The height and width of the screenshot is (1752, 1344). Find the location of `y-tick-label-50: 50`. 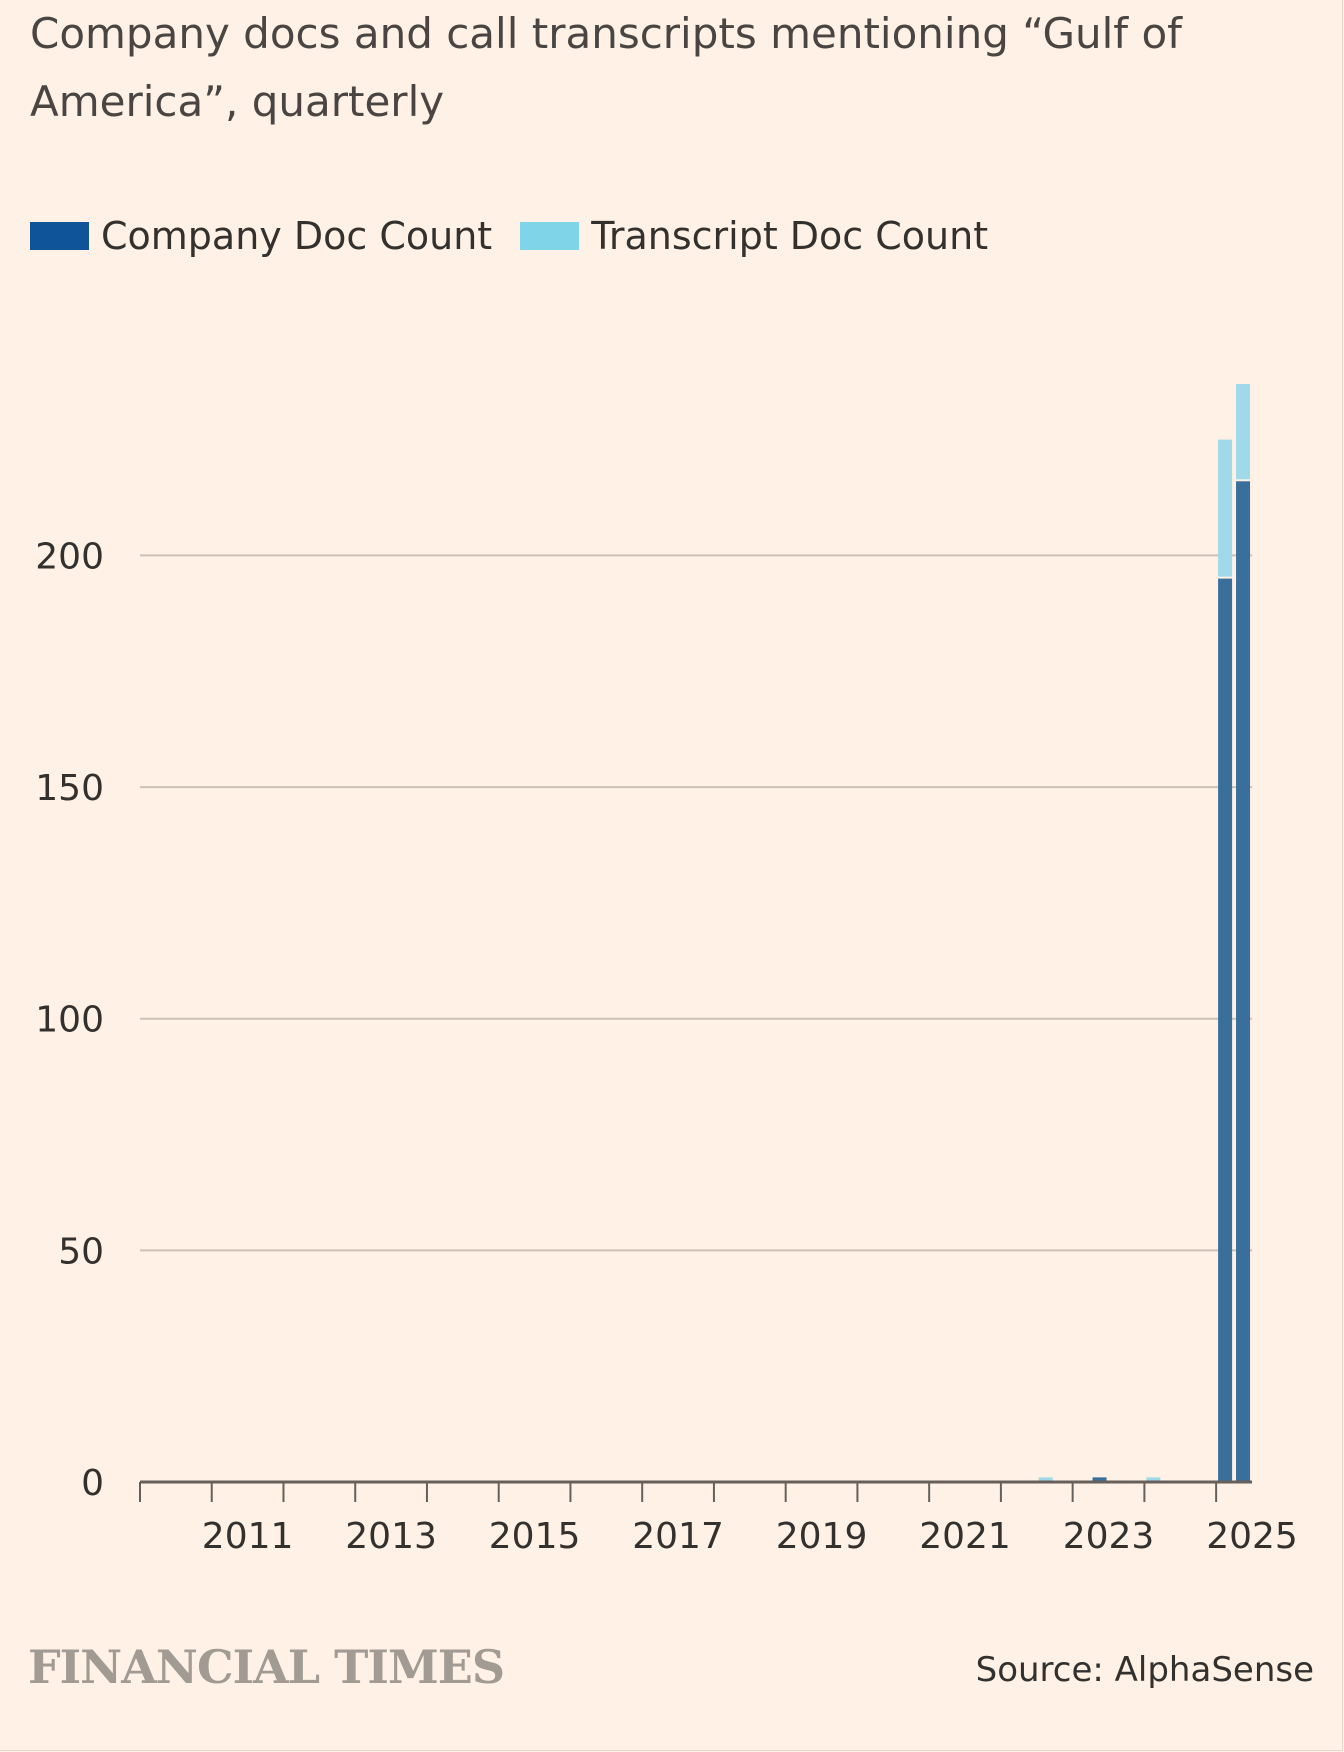

y-tick-label-50: 50 is located at coordinates (81, 1251).